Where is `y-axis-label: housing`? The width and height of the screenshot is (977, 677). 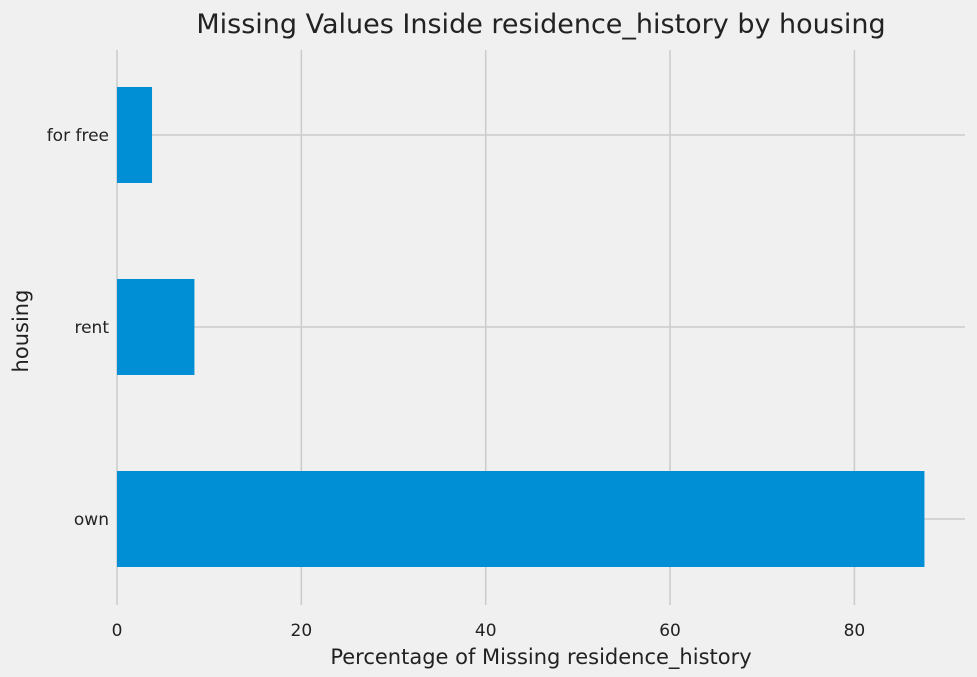
y-axis-label: housing is located at coordinates (21, 331).